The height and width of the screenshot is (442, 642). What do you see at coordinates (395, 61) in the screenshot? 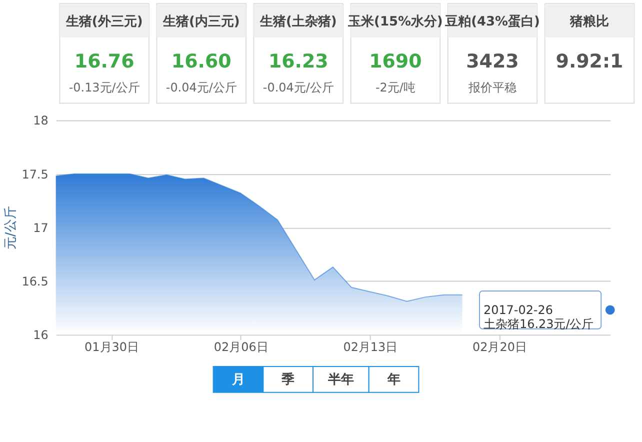
I see `text: 1690` at bounding box center [395, 61].